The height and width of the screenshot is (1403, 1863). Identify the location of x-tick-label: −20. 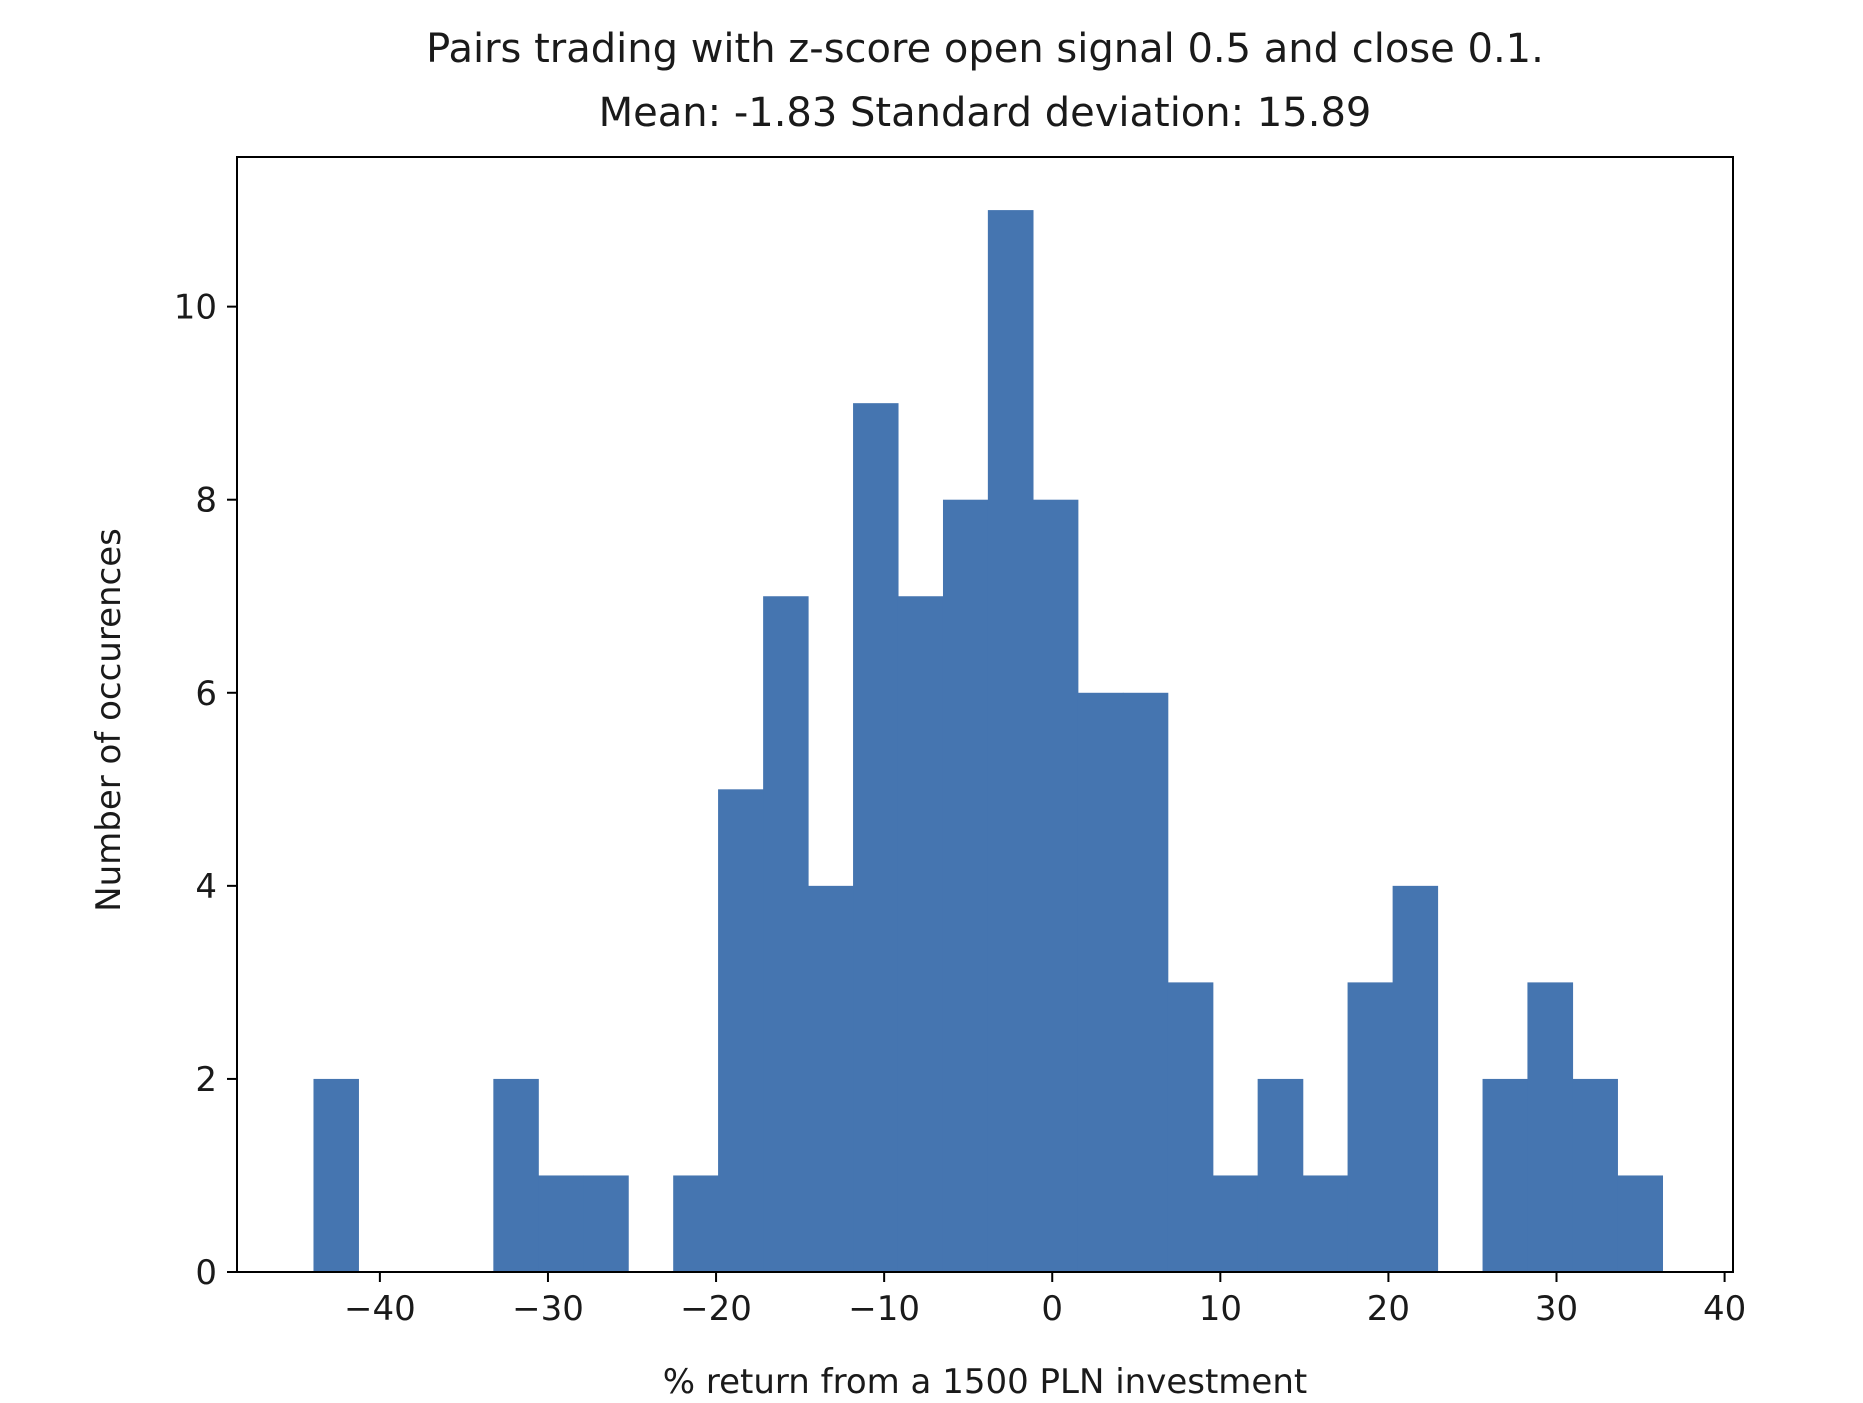
(716, 1309).